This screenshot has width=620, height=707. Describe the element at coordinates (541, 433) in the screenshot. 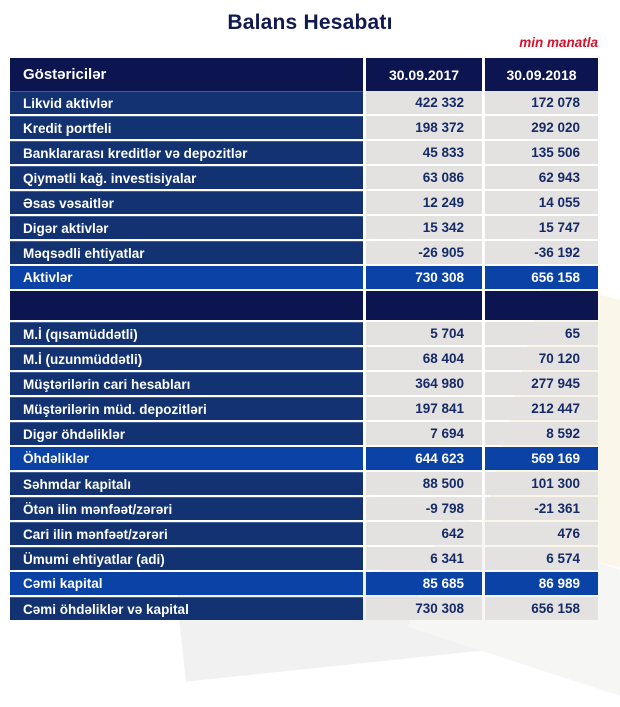

I see `row-value-2018: 8 592` at that location.